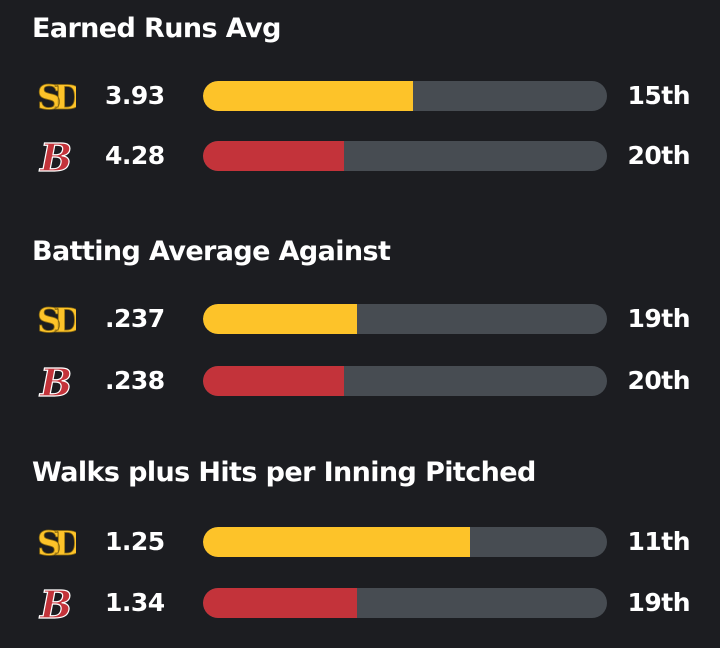 The image size is (720, 648). I want to click on stat-value: 4.28, so click(135, 155).